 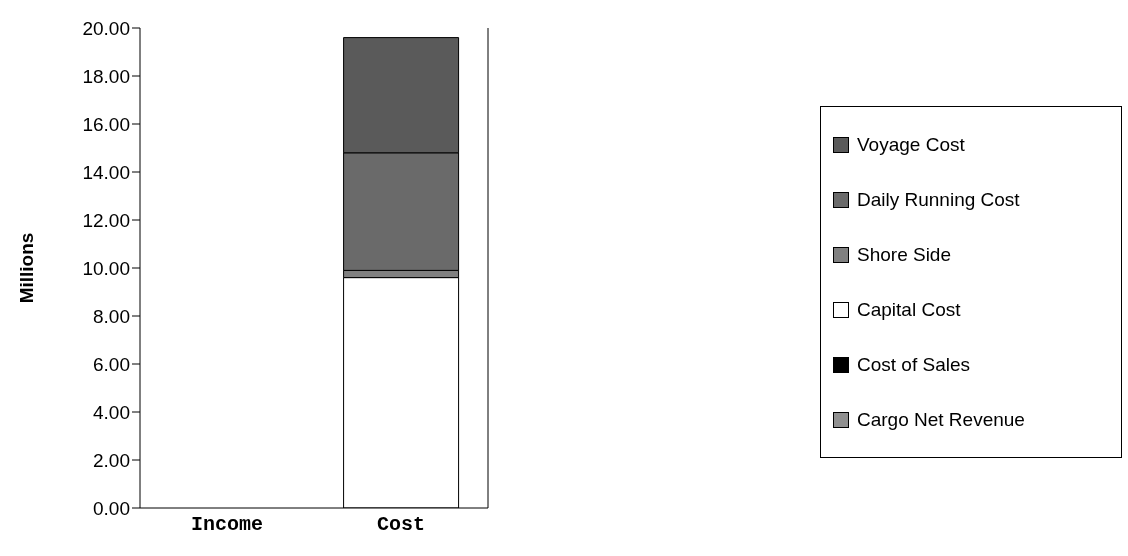 What do you see at coordinates (106, 268) in the screenshot?
I see `y-tick-label: 10.00` at bounding box center [106, 268].